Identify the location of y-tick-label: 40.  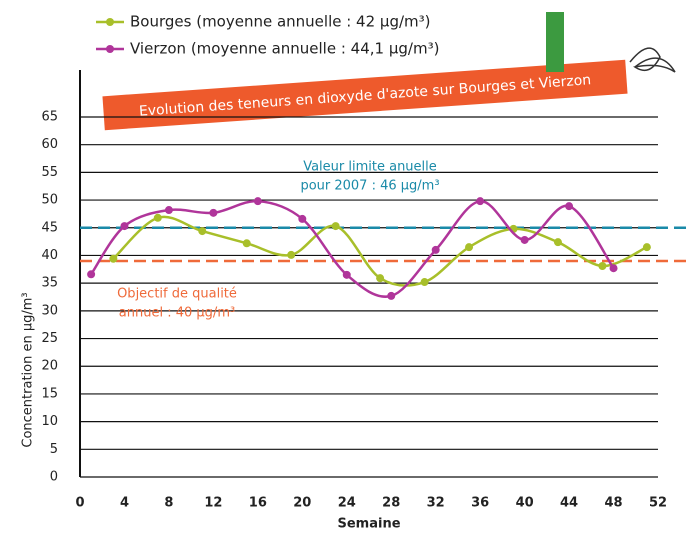
(49, 255).